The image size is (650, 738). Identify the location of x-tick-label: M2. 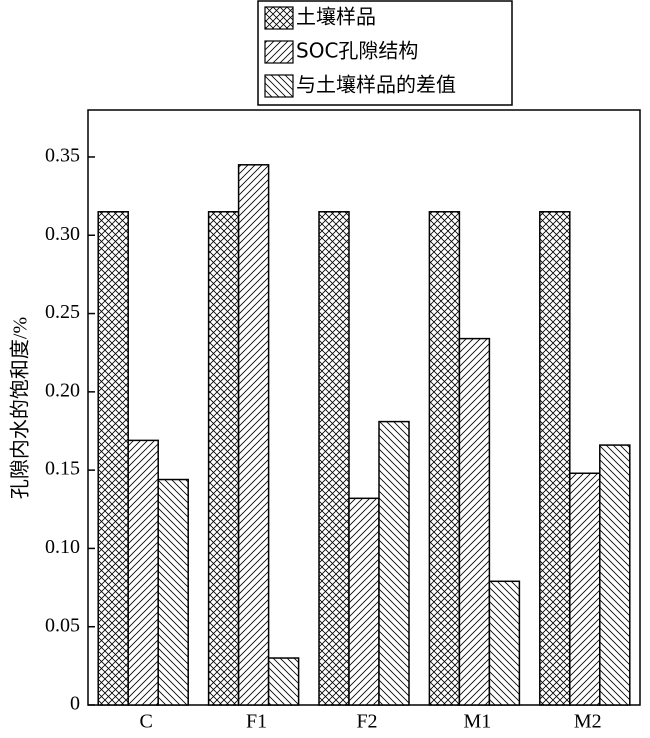
(588, 722).